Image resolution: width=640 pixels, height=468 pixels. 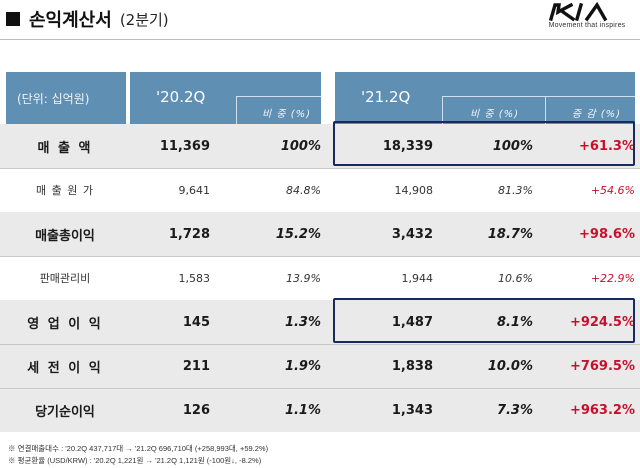 What do you see at coordinates (412, 234) in the screenshot?
I see `value-21q: 3,432` at bounding box center [412, 234].